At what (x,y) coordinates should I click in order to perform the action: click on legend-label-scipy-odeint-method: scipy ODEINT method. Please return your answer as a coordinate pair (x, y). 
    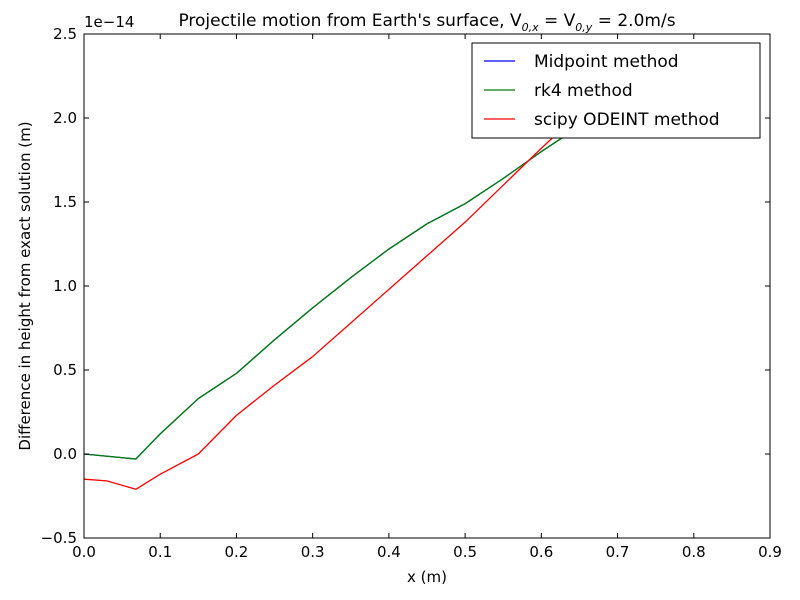
    Looking at the image, I should click on (627, 120).